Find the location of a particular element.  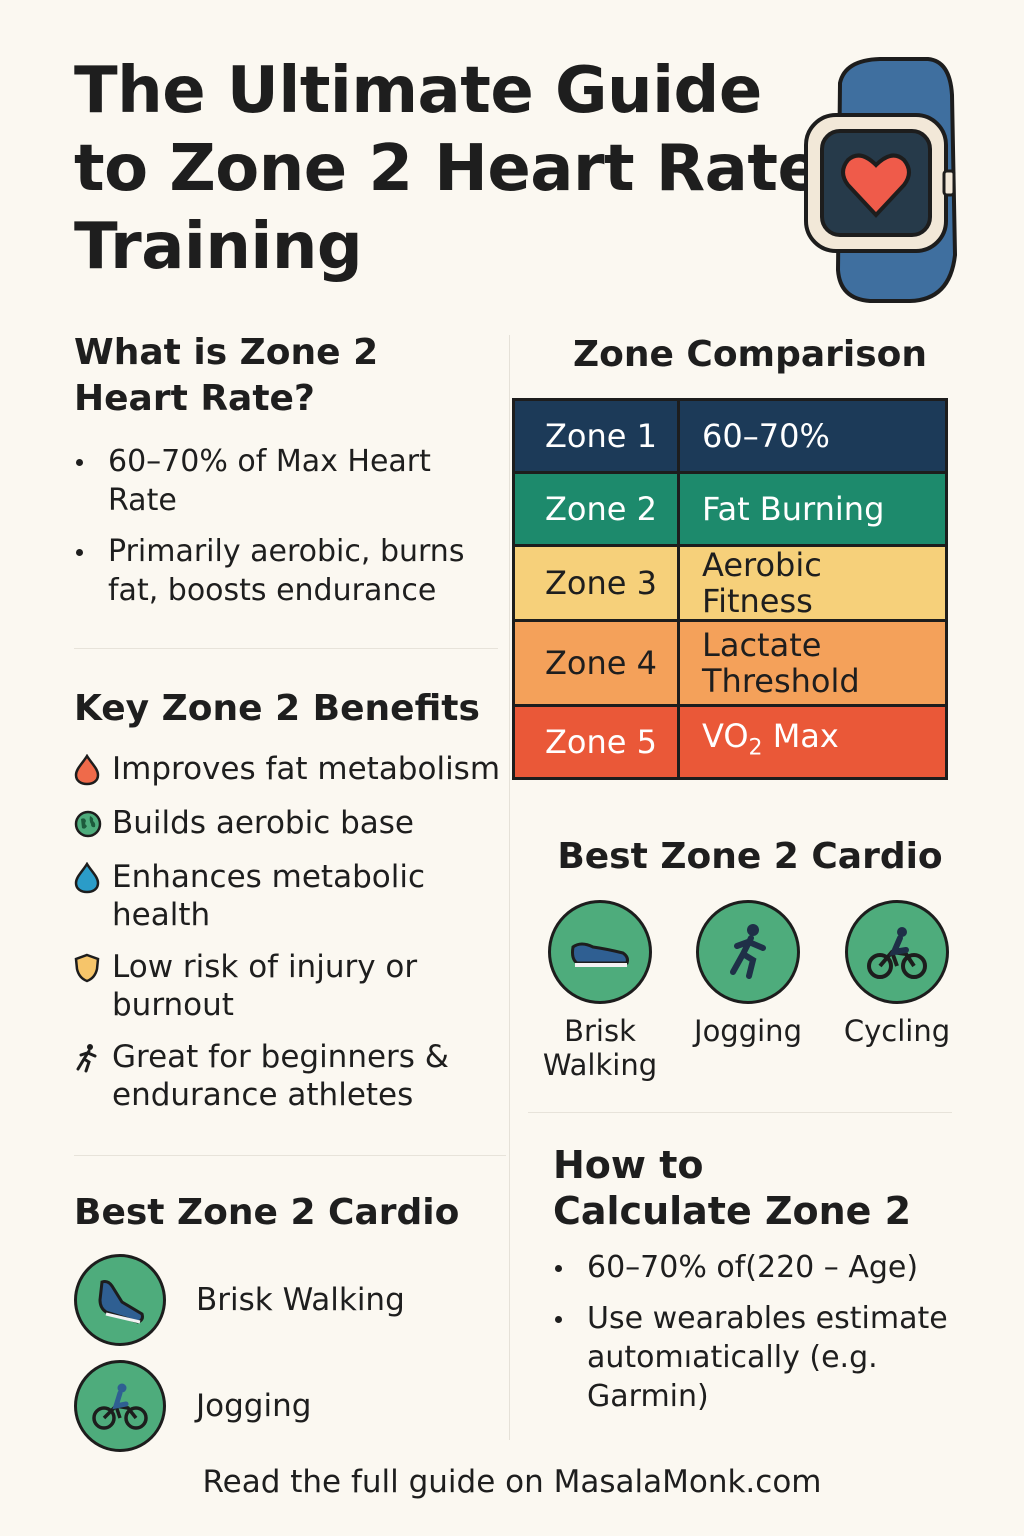

benefit-text: Enhances metabolic health is located at coordinates (268, 896).